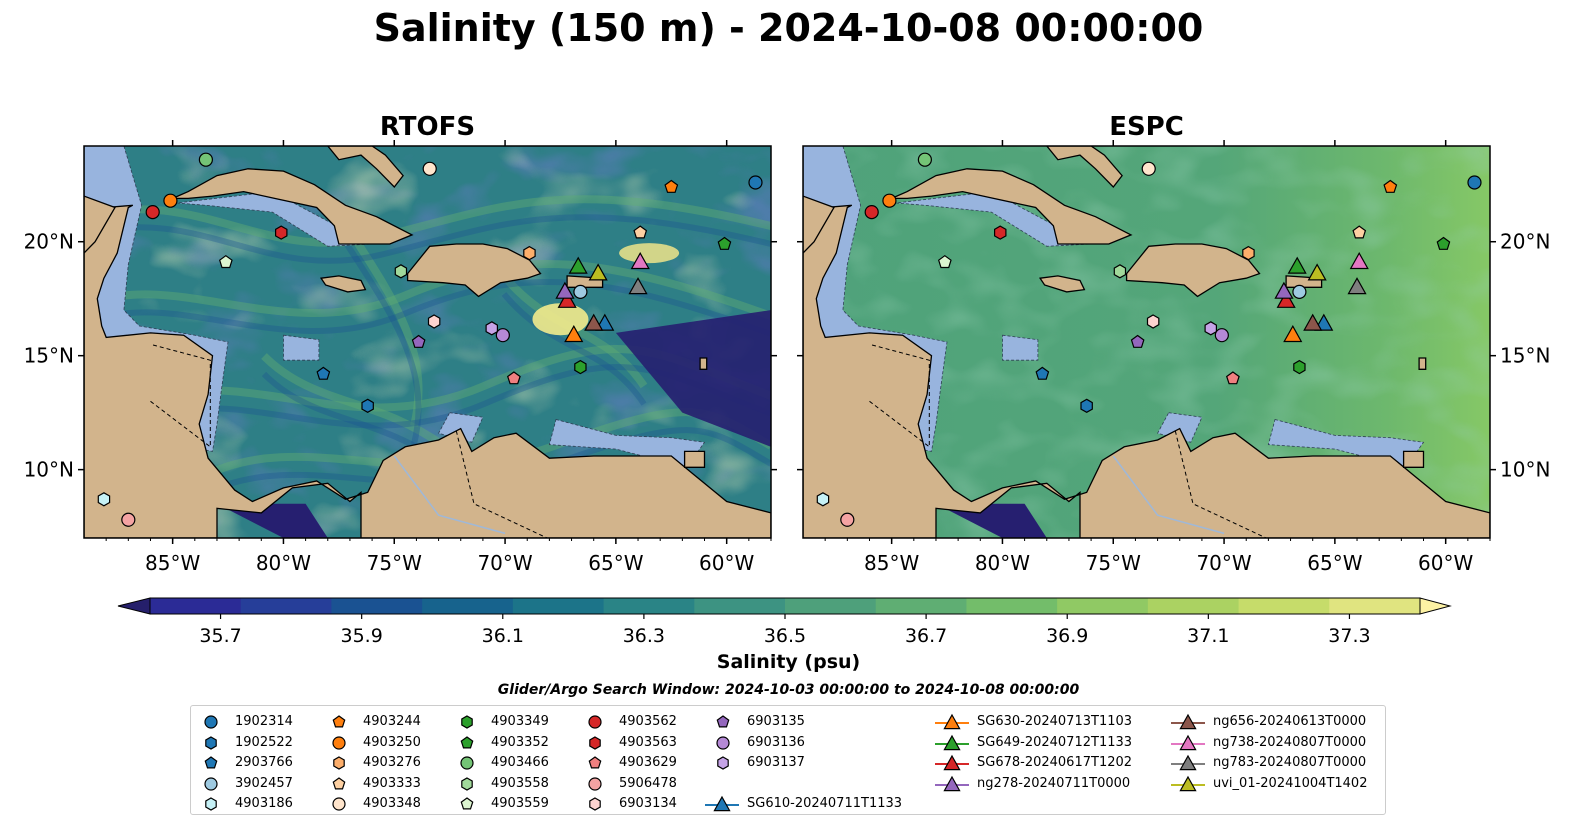  What do you see at coordinates (392, 763) in the screenshot?
I see `legend-label: 4903276` at bounding box center [392, 763].